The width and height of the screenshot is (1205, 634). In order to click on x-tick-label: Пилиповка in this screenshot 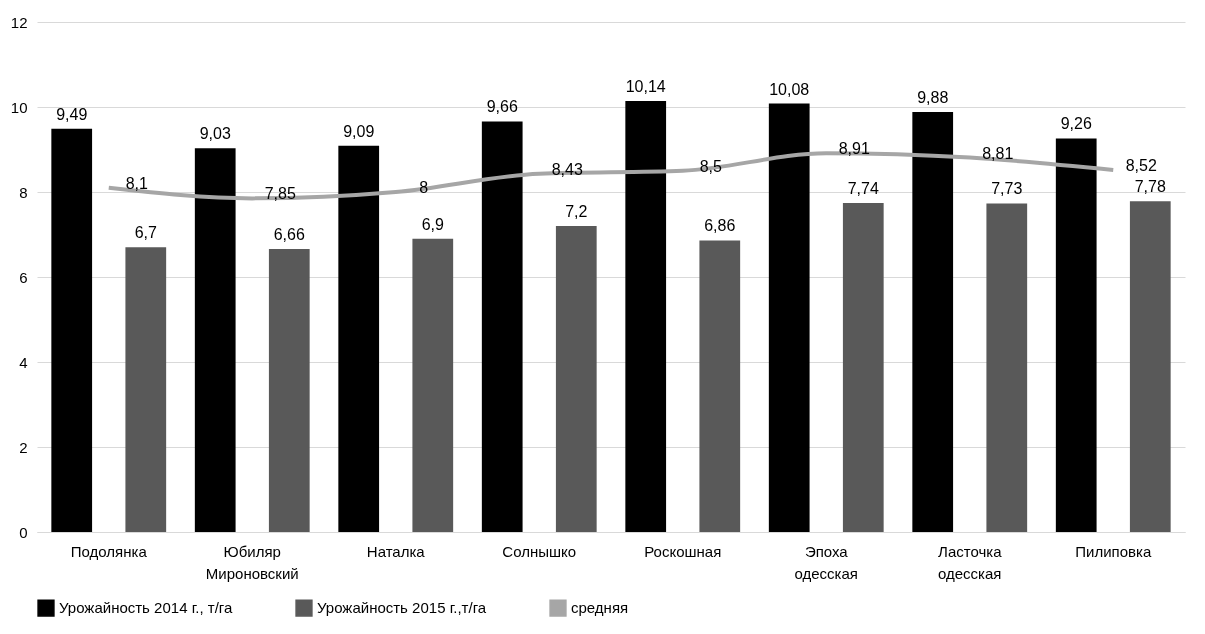, I will do `click(1113, 551)`.